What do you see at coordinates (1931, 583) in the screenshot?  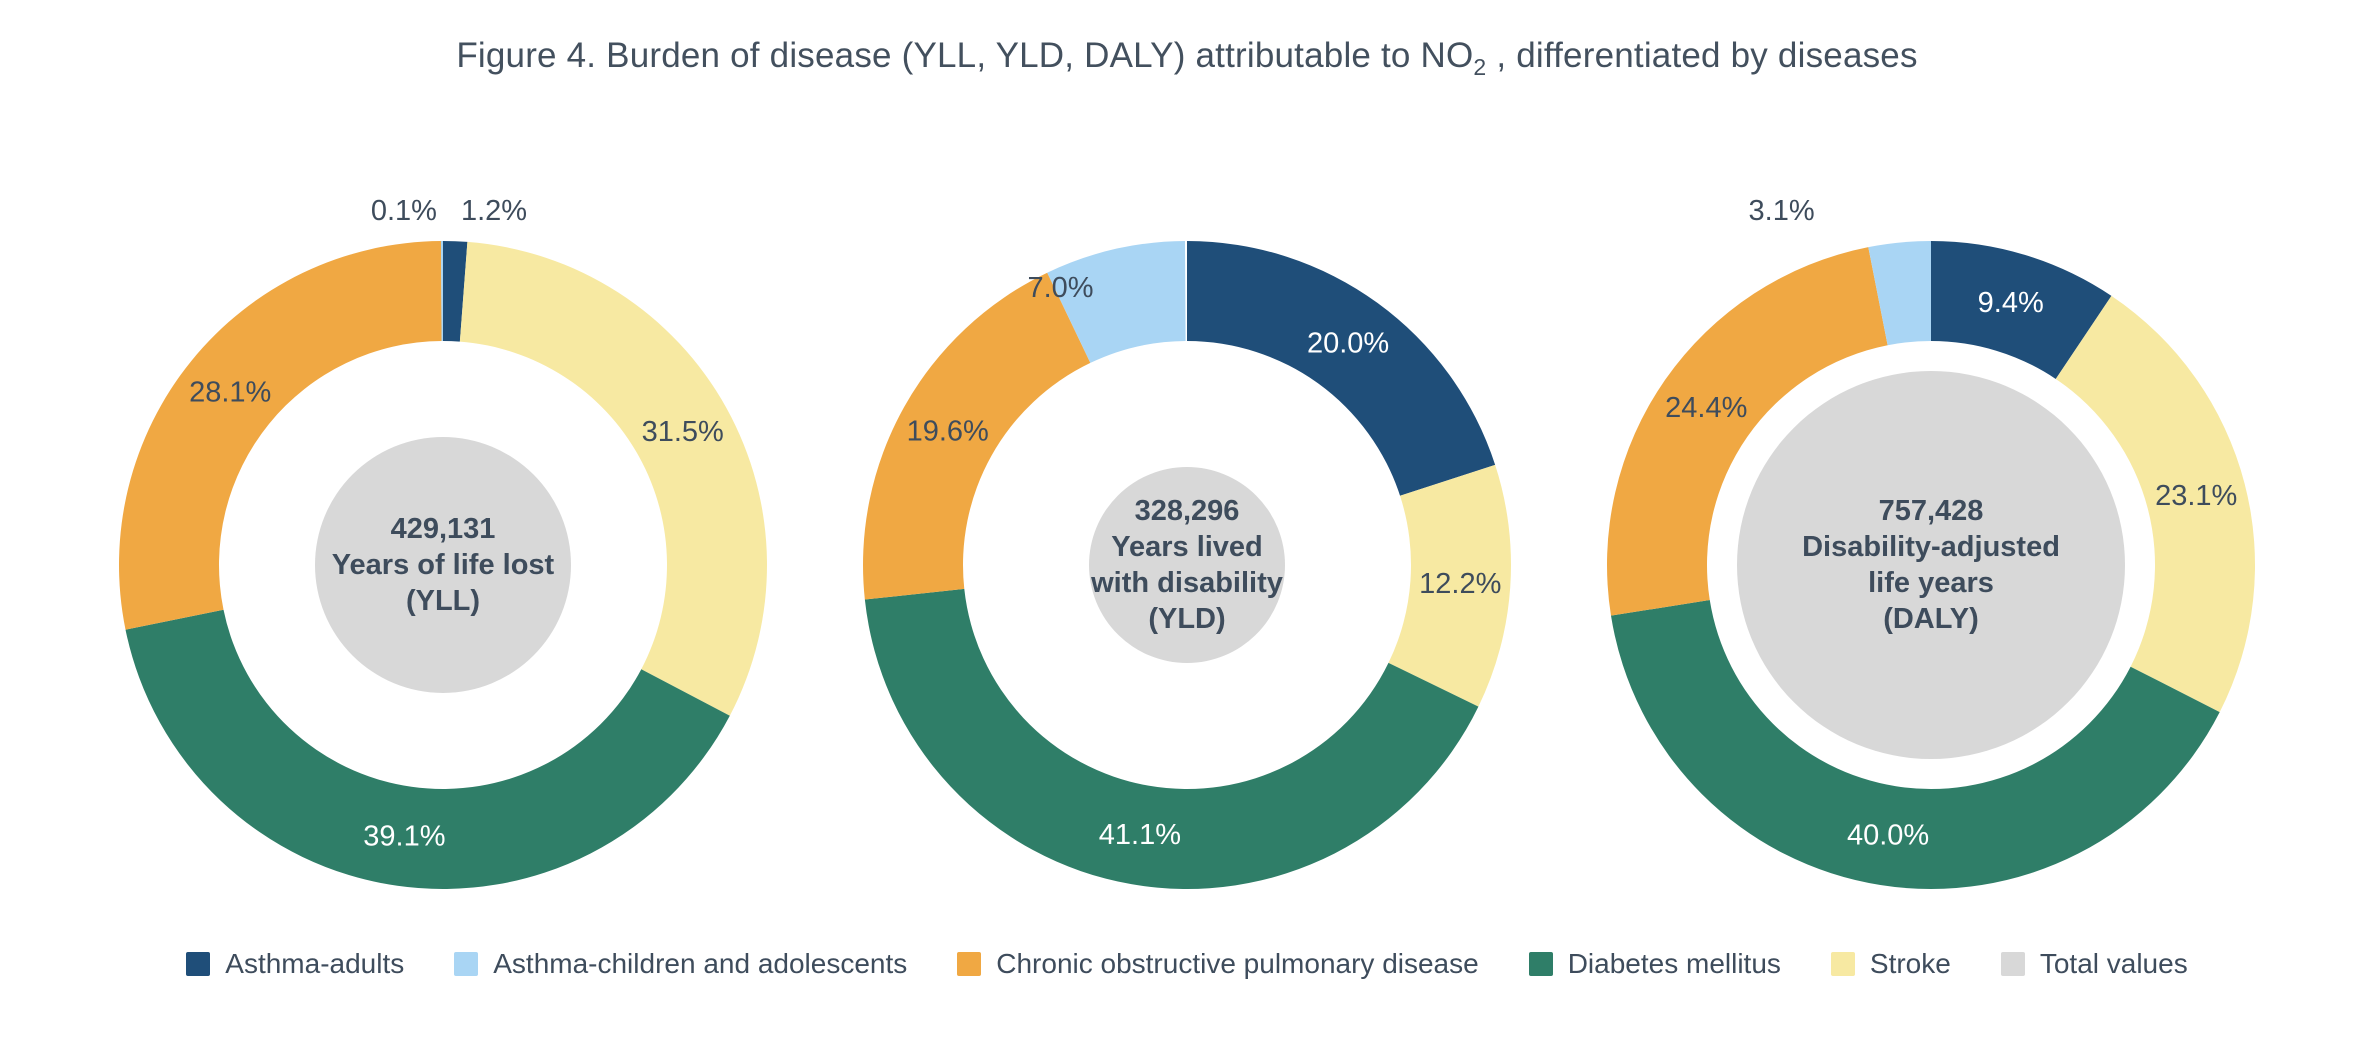 I see `donut-center-text-line: life years` at bounding box center [1931, 583].